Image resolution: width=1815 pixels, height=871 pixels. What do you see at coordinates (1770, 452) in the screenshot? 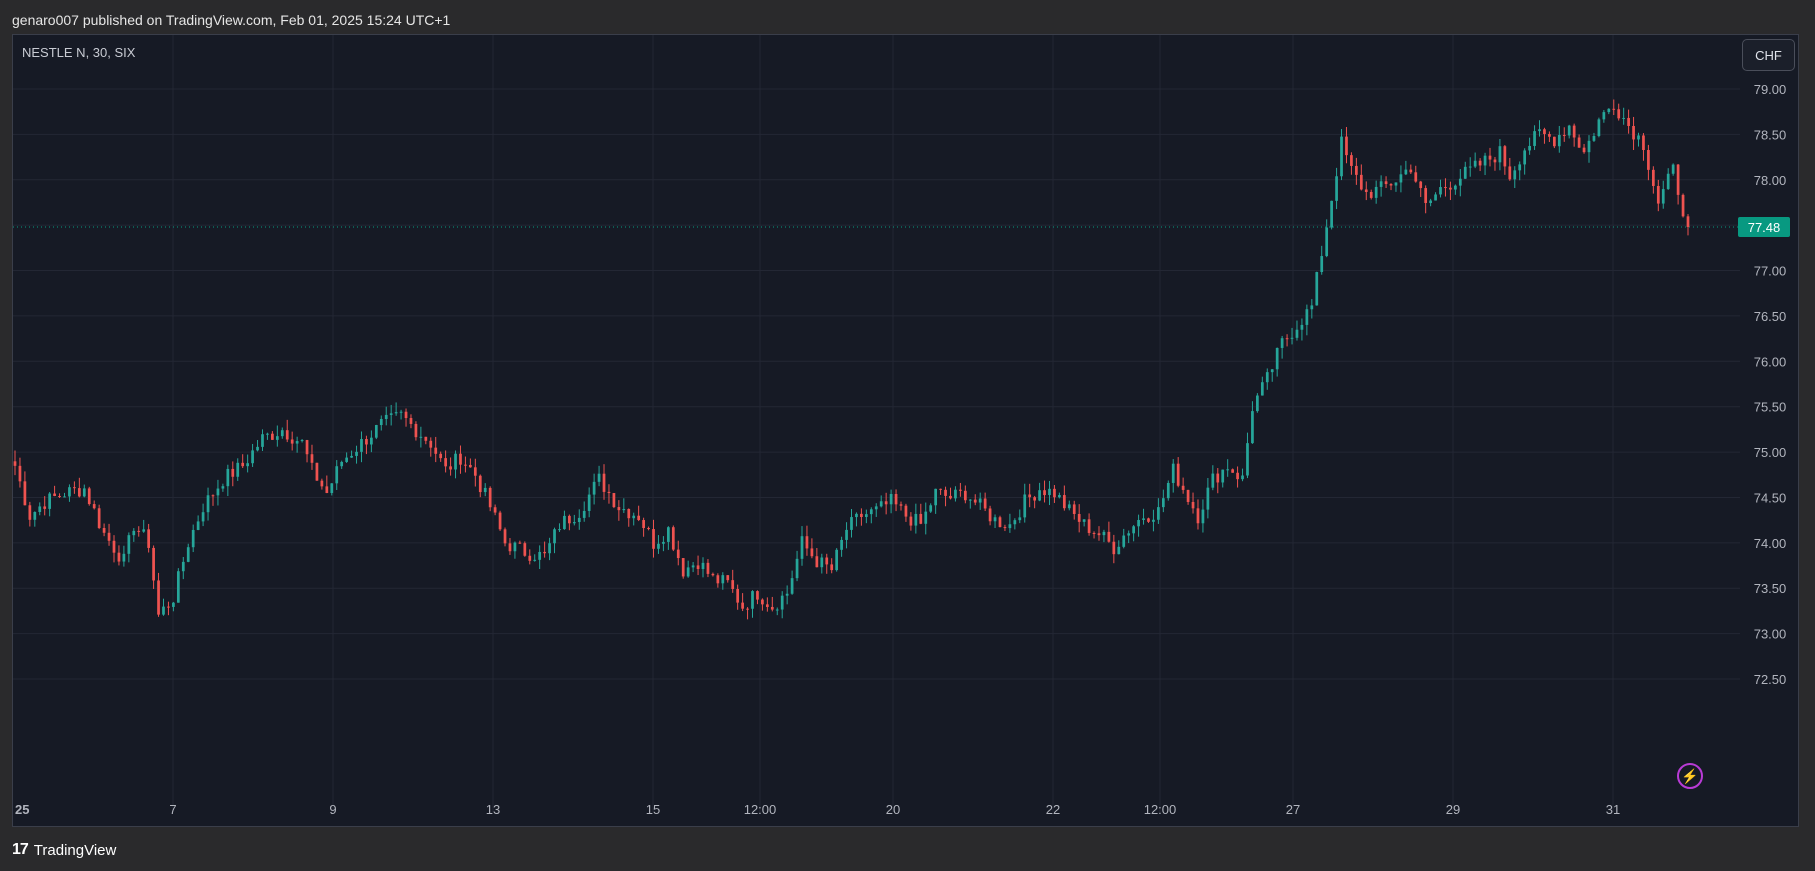
I see `y-tick-label: 75.00` at bounding box center [1770, 452].